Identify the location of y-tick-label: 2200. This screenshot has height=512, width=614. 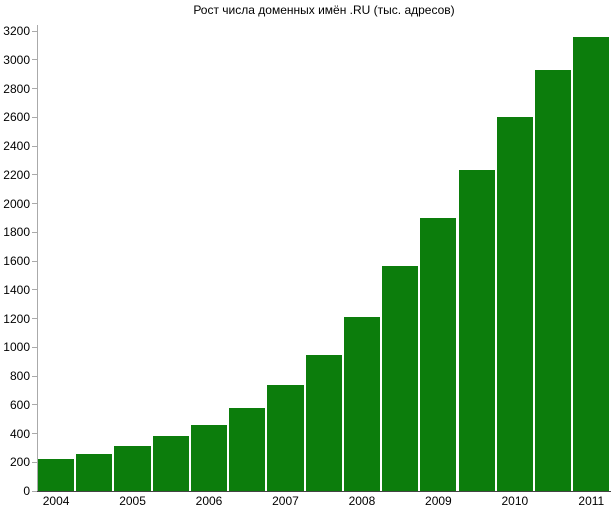
(16, 174).